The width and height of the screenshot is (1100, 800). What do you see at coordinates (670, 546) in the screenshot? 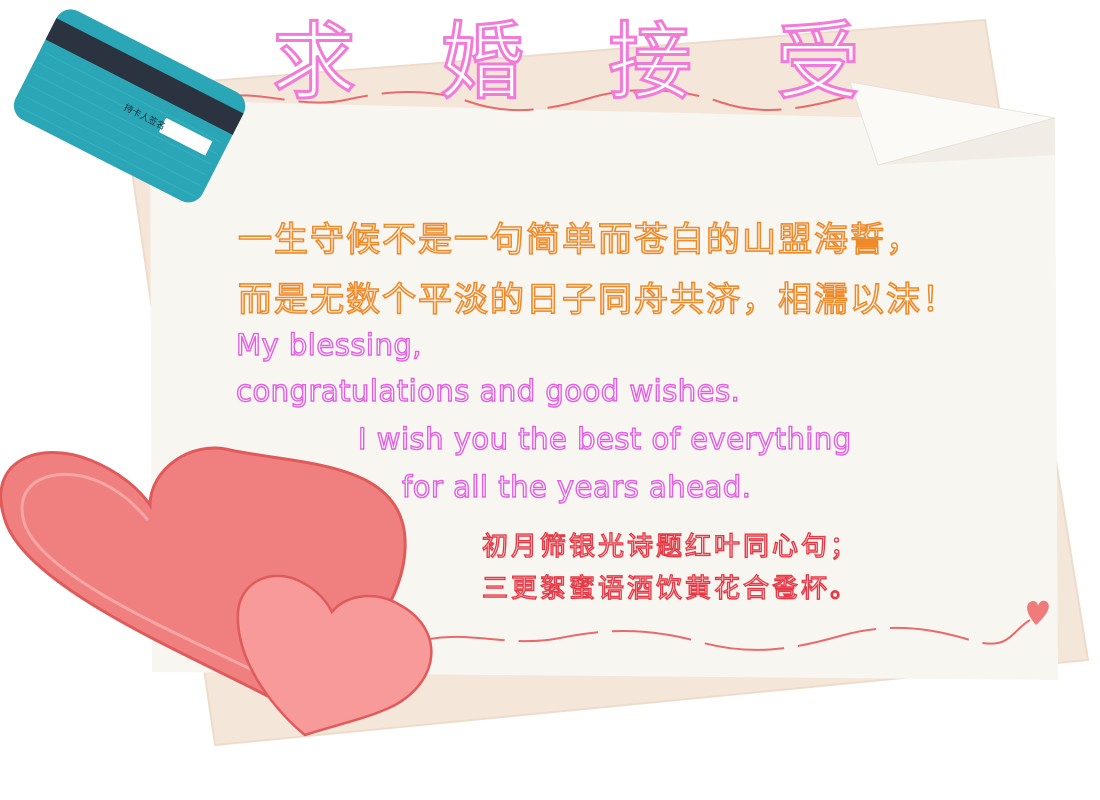
I see `couplet-line: 初月筛银光诗题红叶同心句；` at bounding box center [670, 546].